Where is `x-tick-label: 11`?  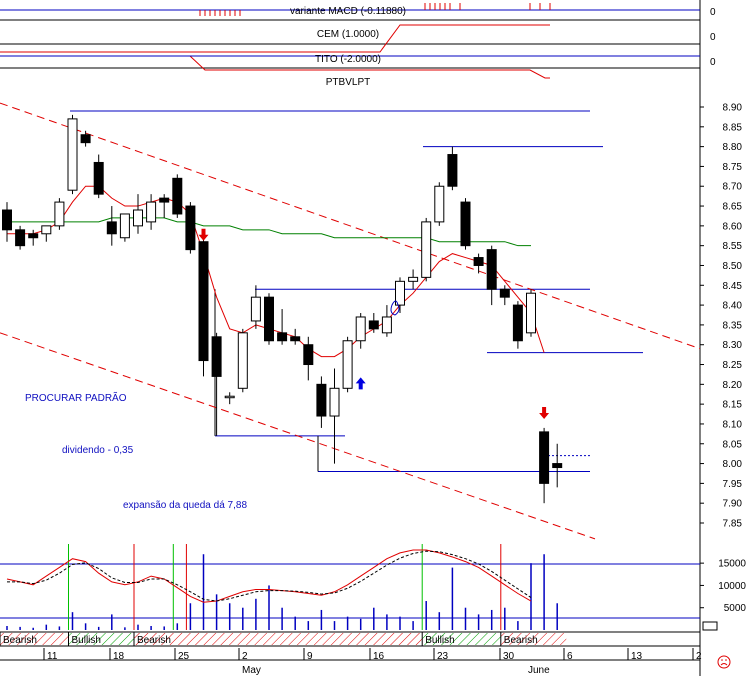
x-tick-label: 11 is located at coordinates (52, 656).